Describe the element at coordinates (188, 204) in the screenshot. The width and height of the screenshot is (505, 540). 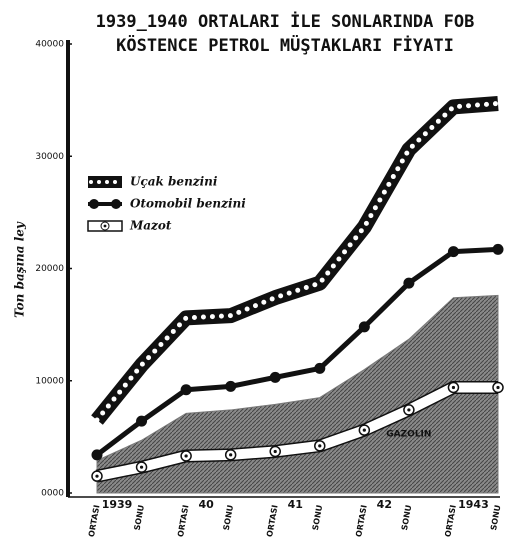
I see `legend-label: Otomobil benzini` at that location.